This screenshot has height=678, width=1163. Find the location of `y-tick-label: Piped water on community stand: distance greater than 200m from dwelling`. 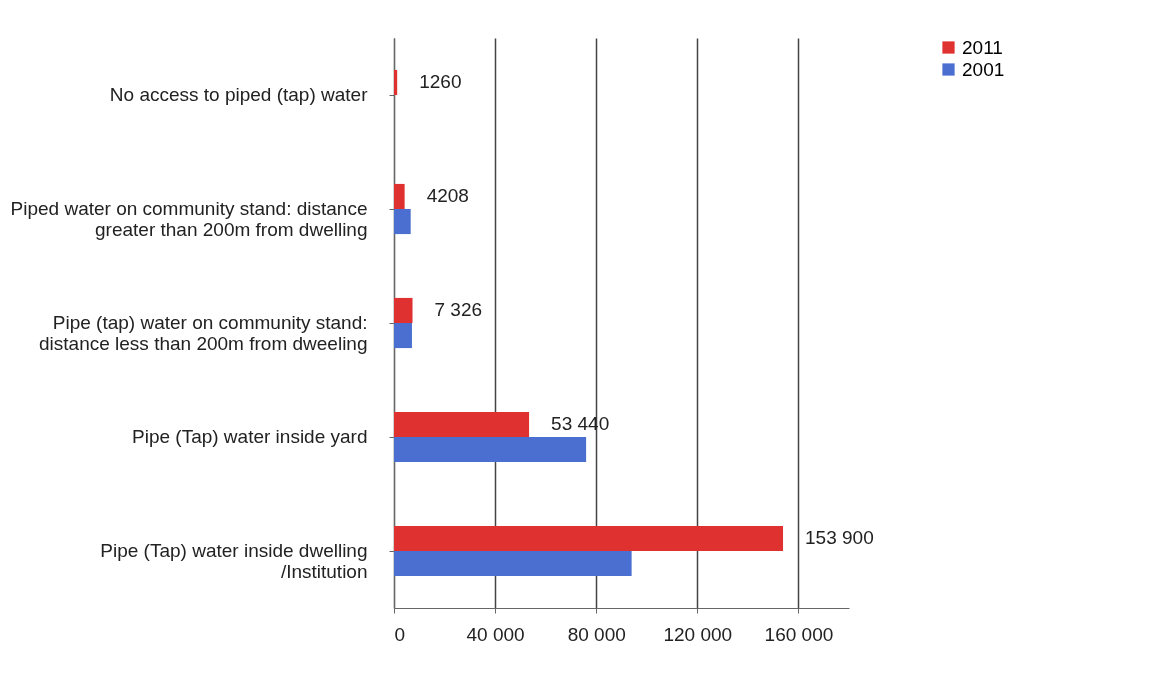

y-tick-label: Piped water on community stand: distance greater than 200m from dwelling is located at coordinates (189, 219).